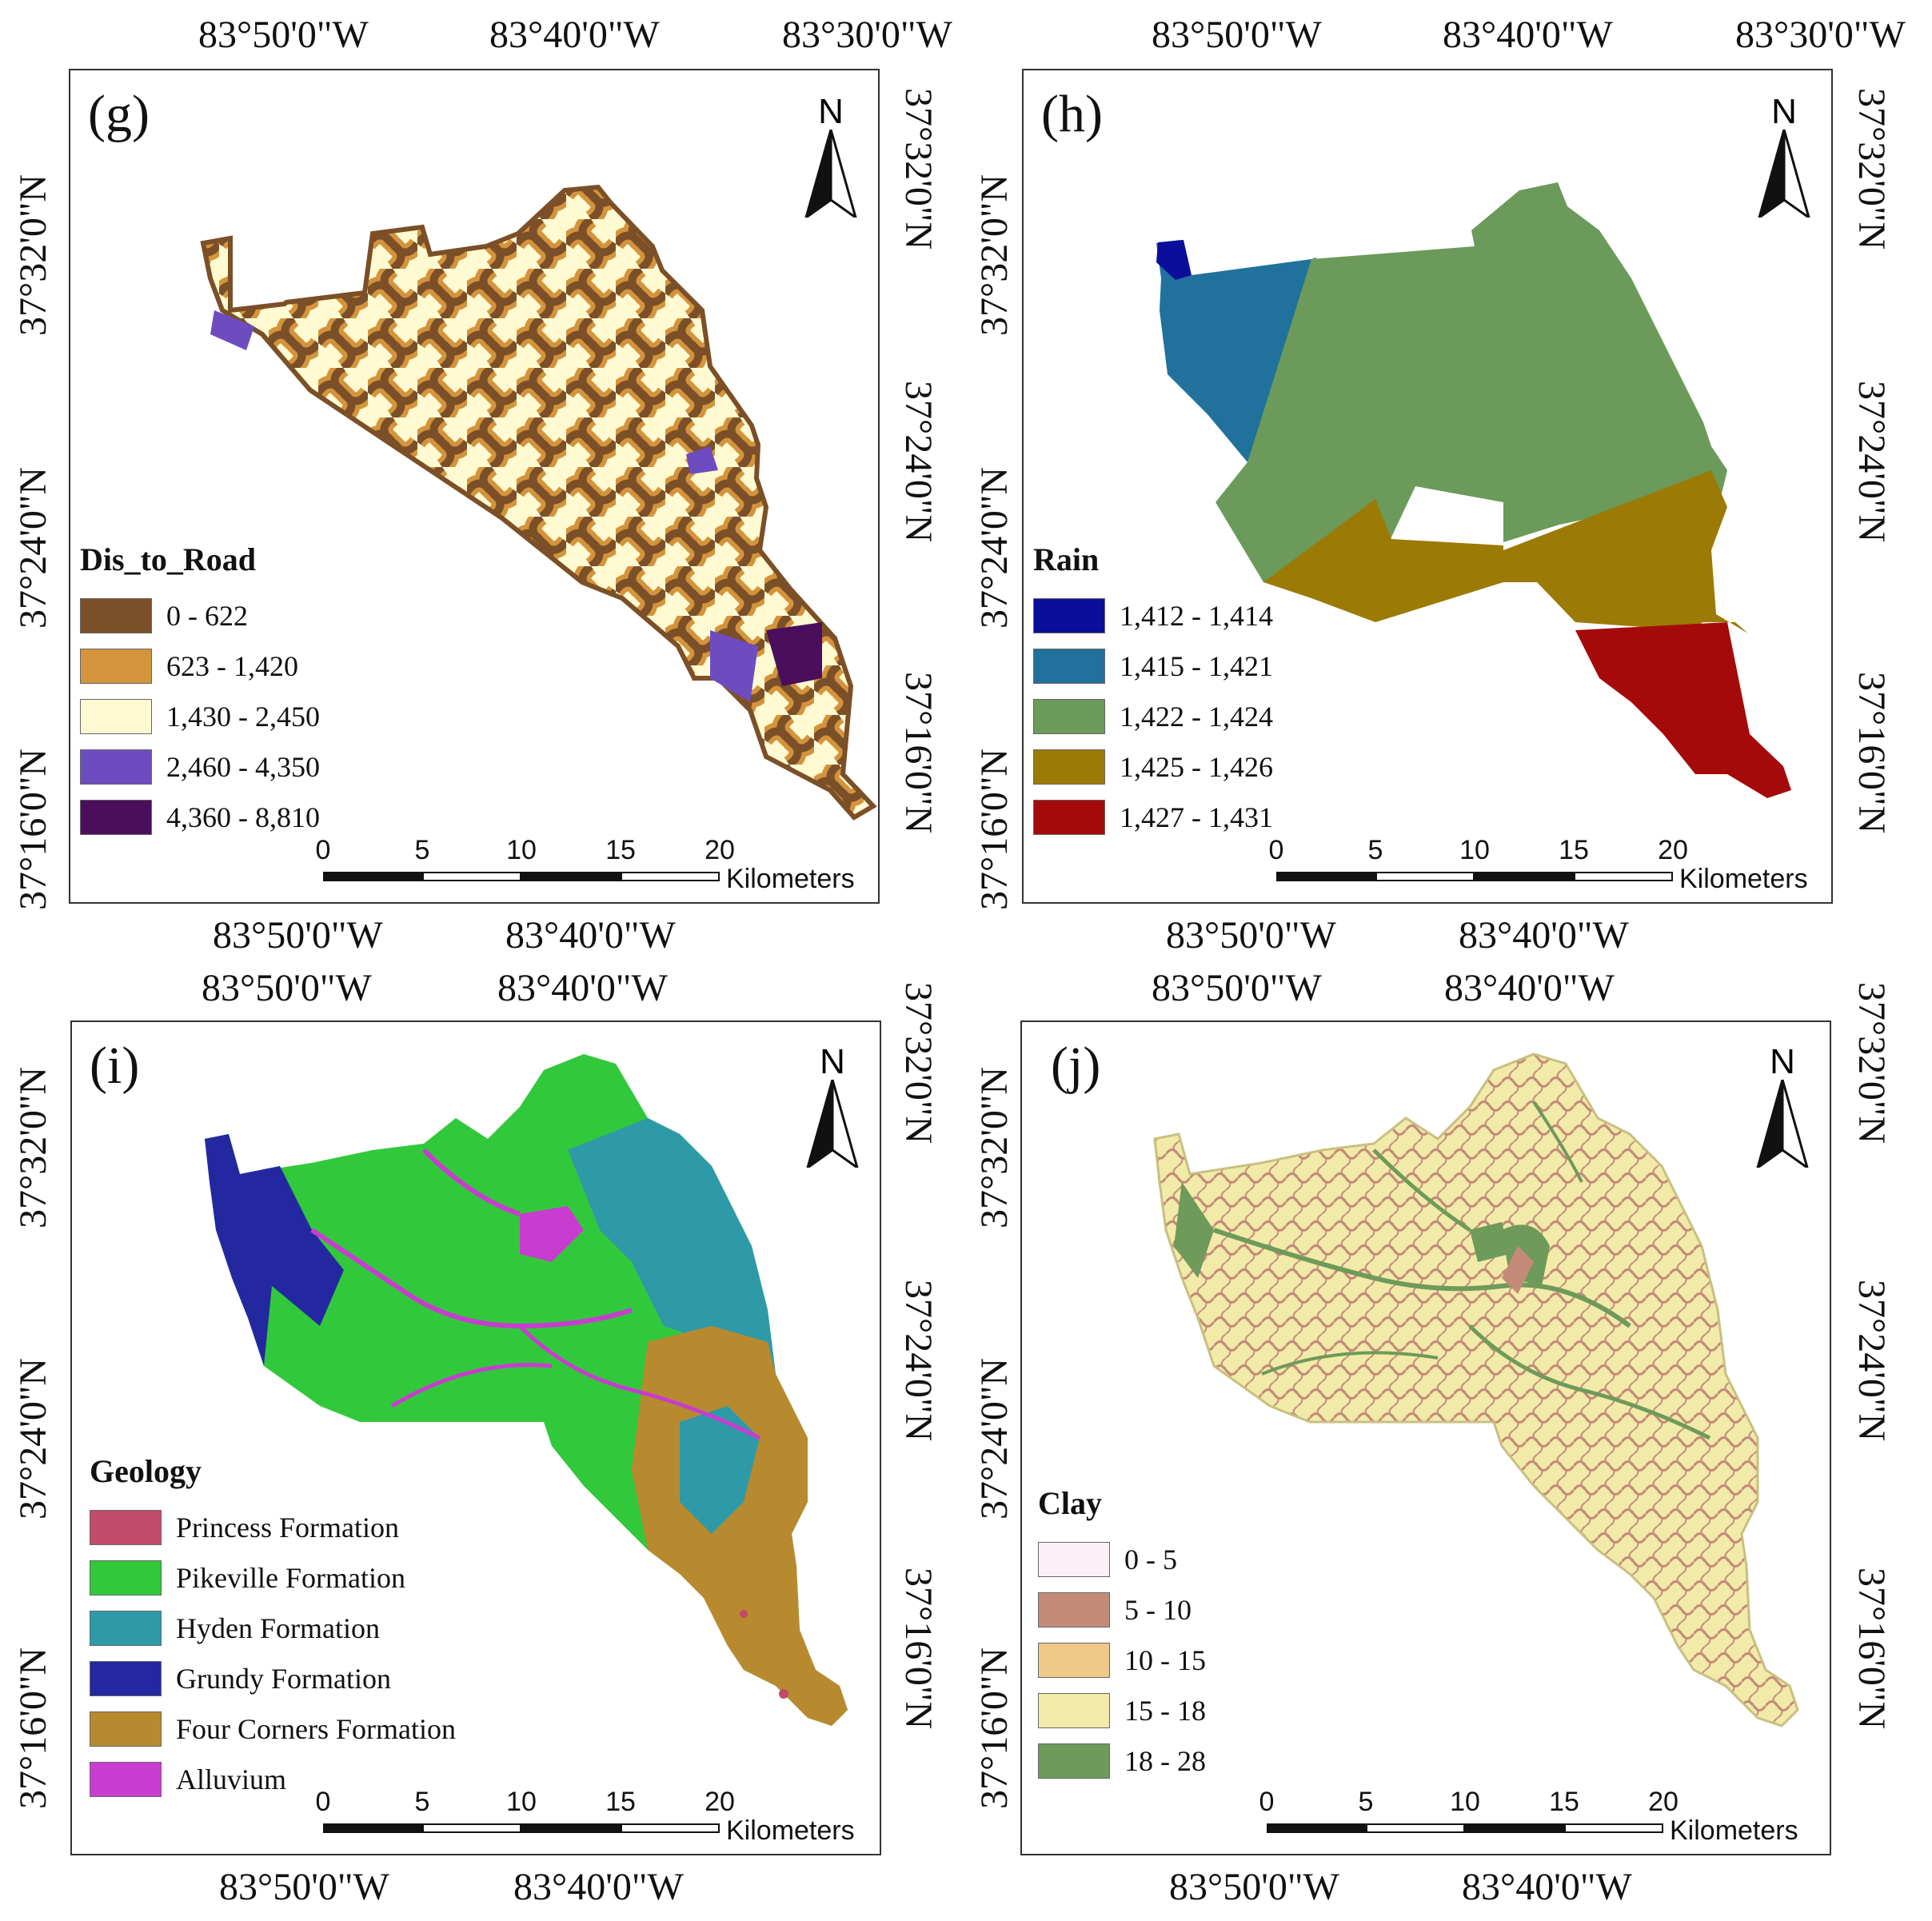 The width and height of the screenshot is (1932, 1921). I want to click on legend-item: Grundy Formation, so click(273, 1678).